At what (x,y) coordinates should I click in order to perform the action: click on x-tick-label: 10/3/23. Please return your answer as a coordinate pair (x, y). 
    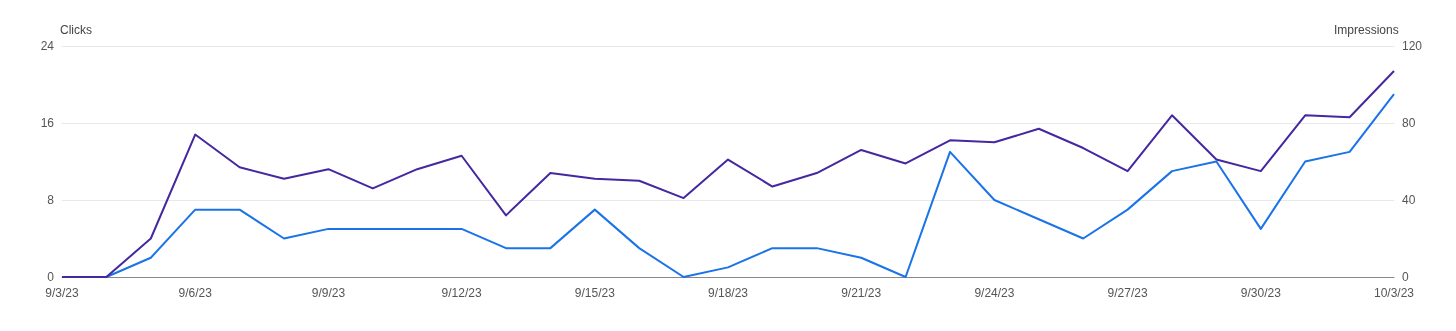
    Looking at the image, I should click on (1394, 293).